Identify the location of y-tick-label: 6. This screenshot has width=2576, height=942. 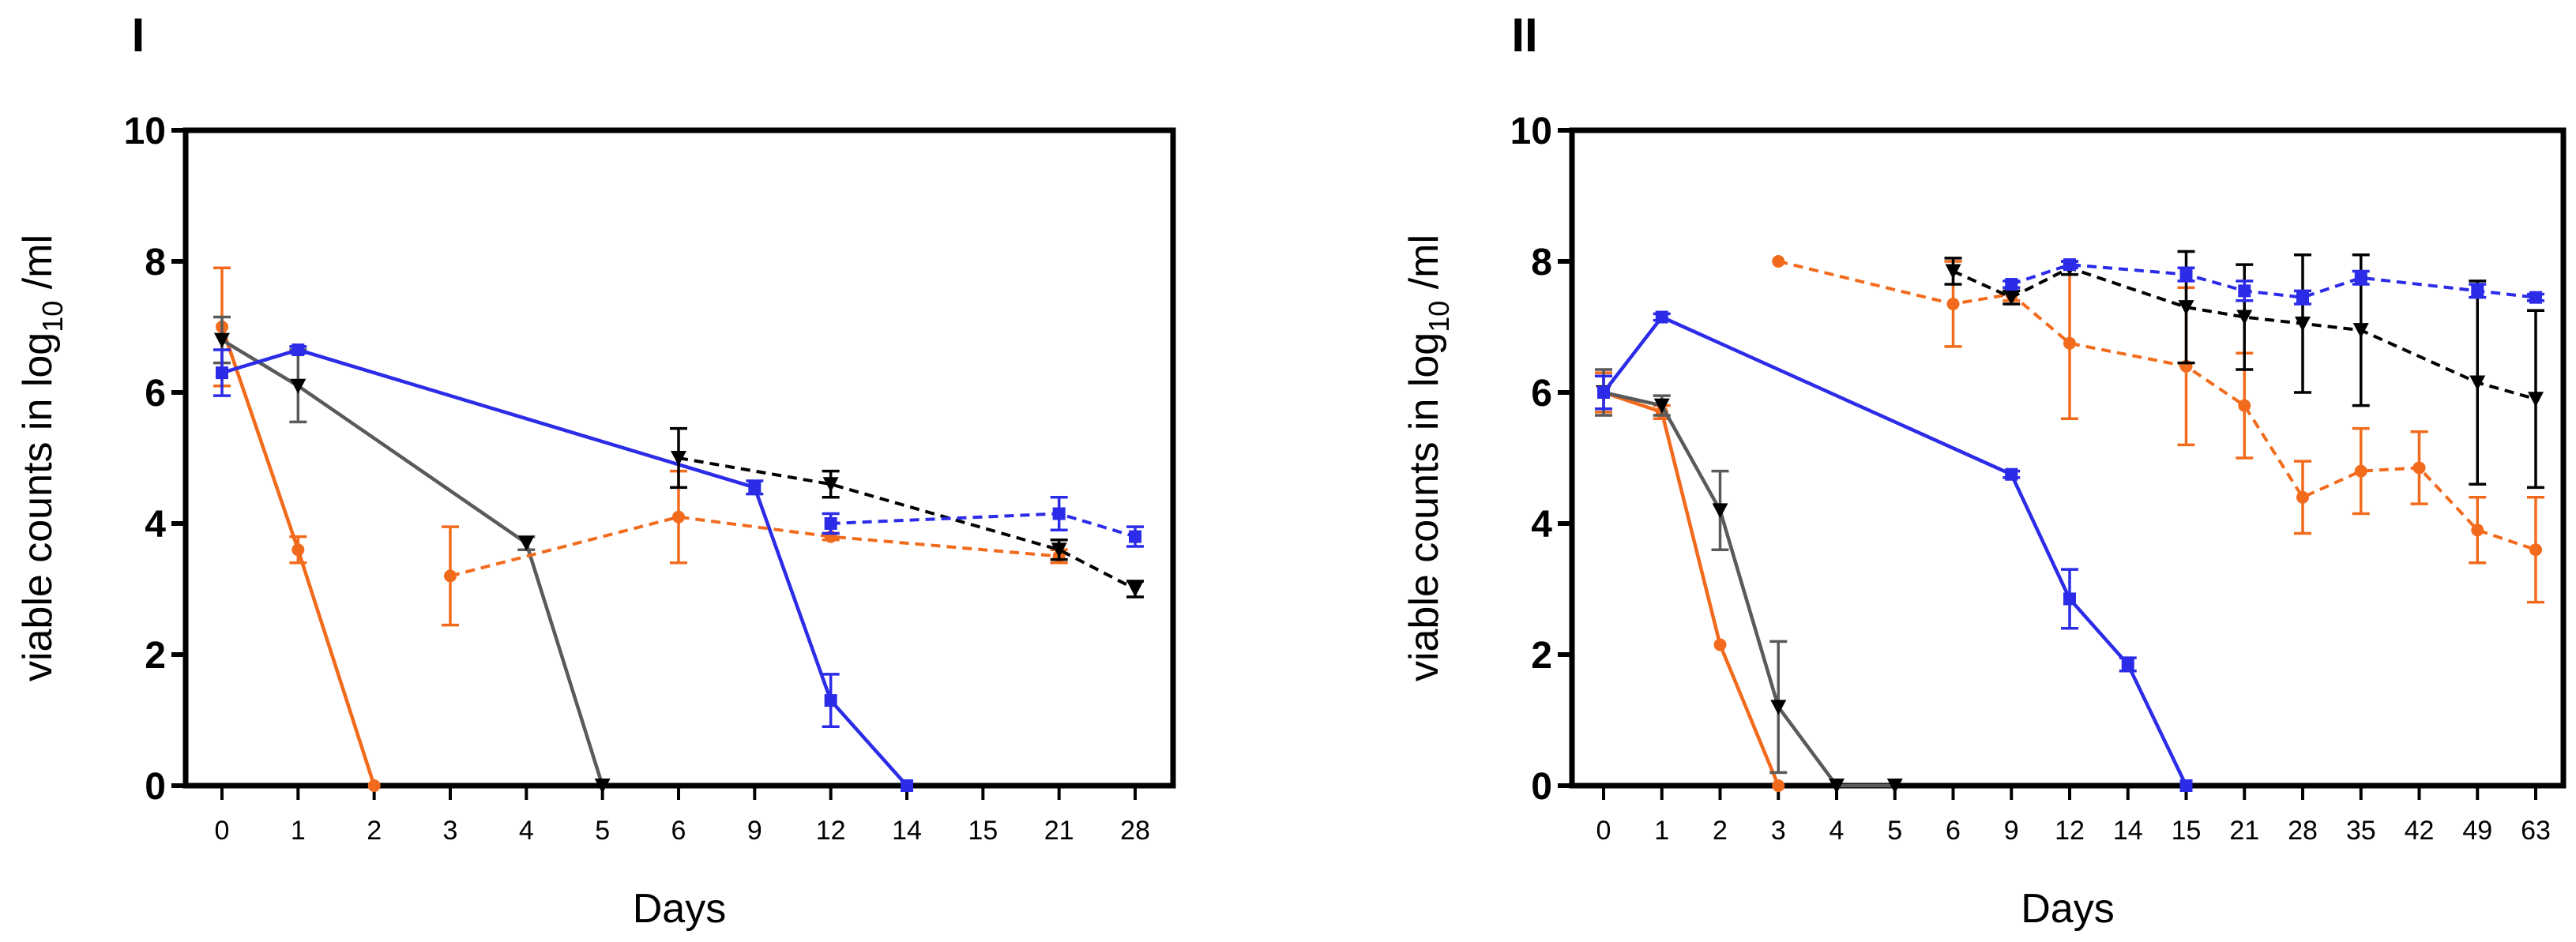
(156, 394).